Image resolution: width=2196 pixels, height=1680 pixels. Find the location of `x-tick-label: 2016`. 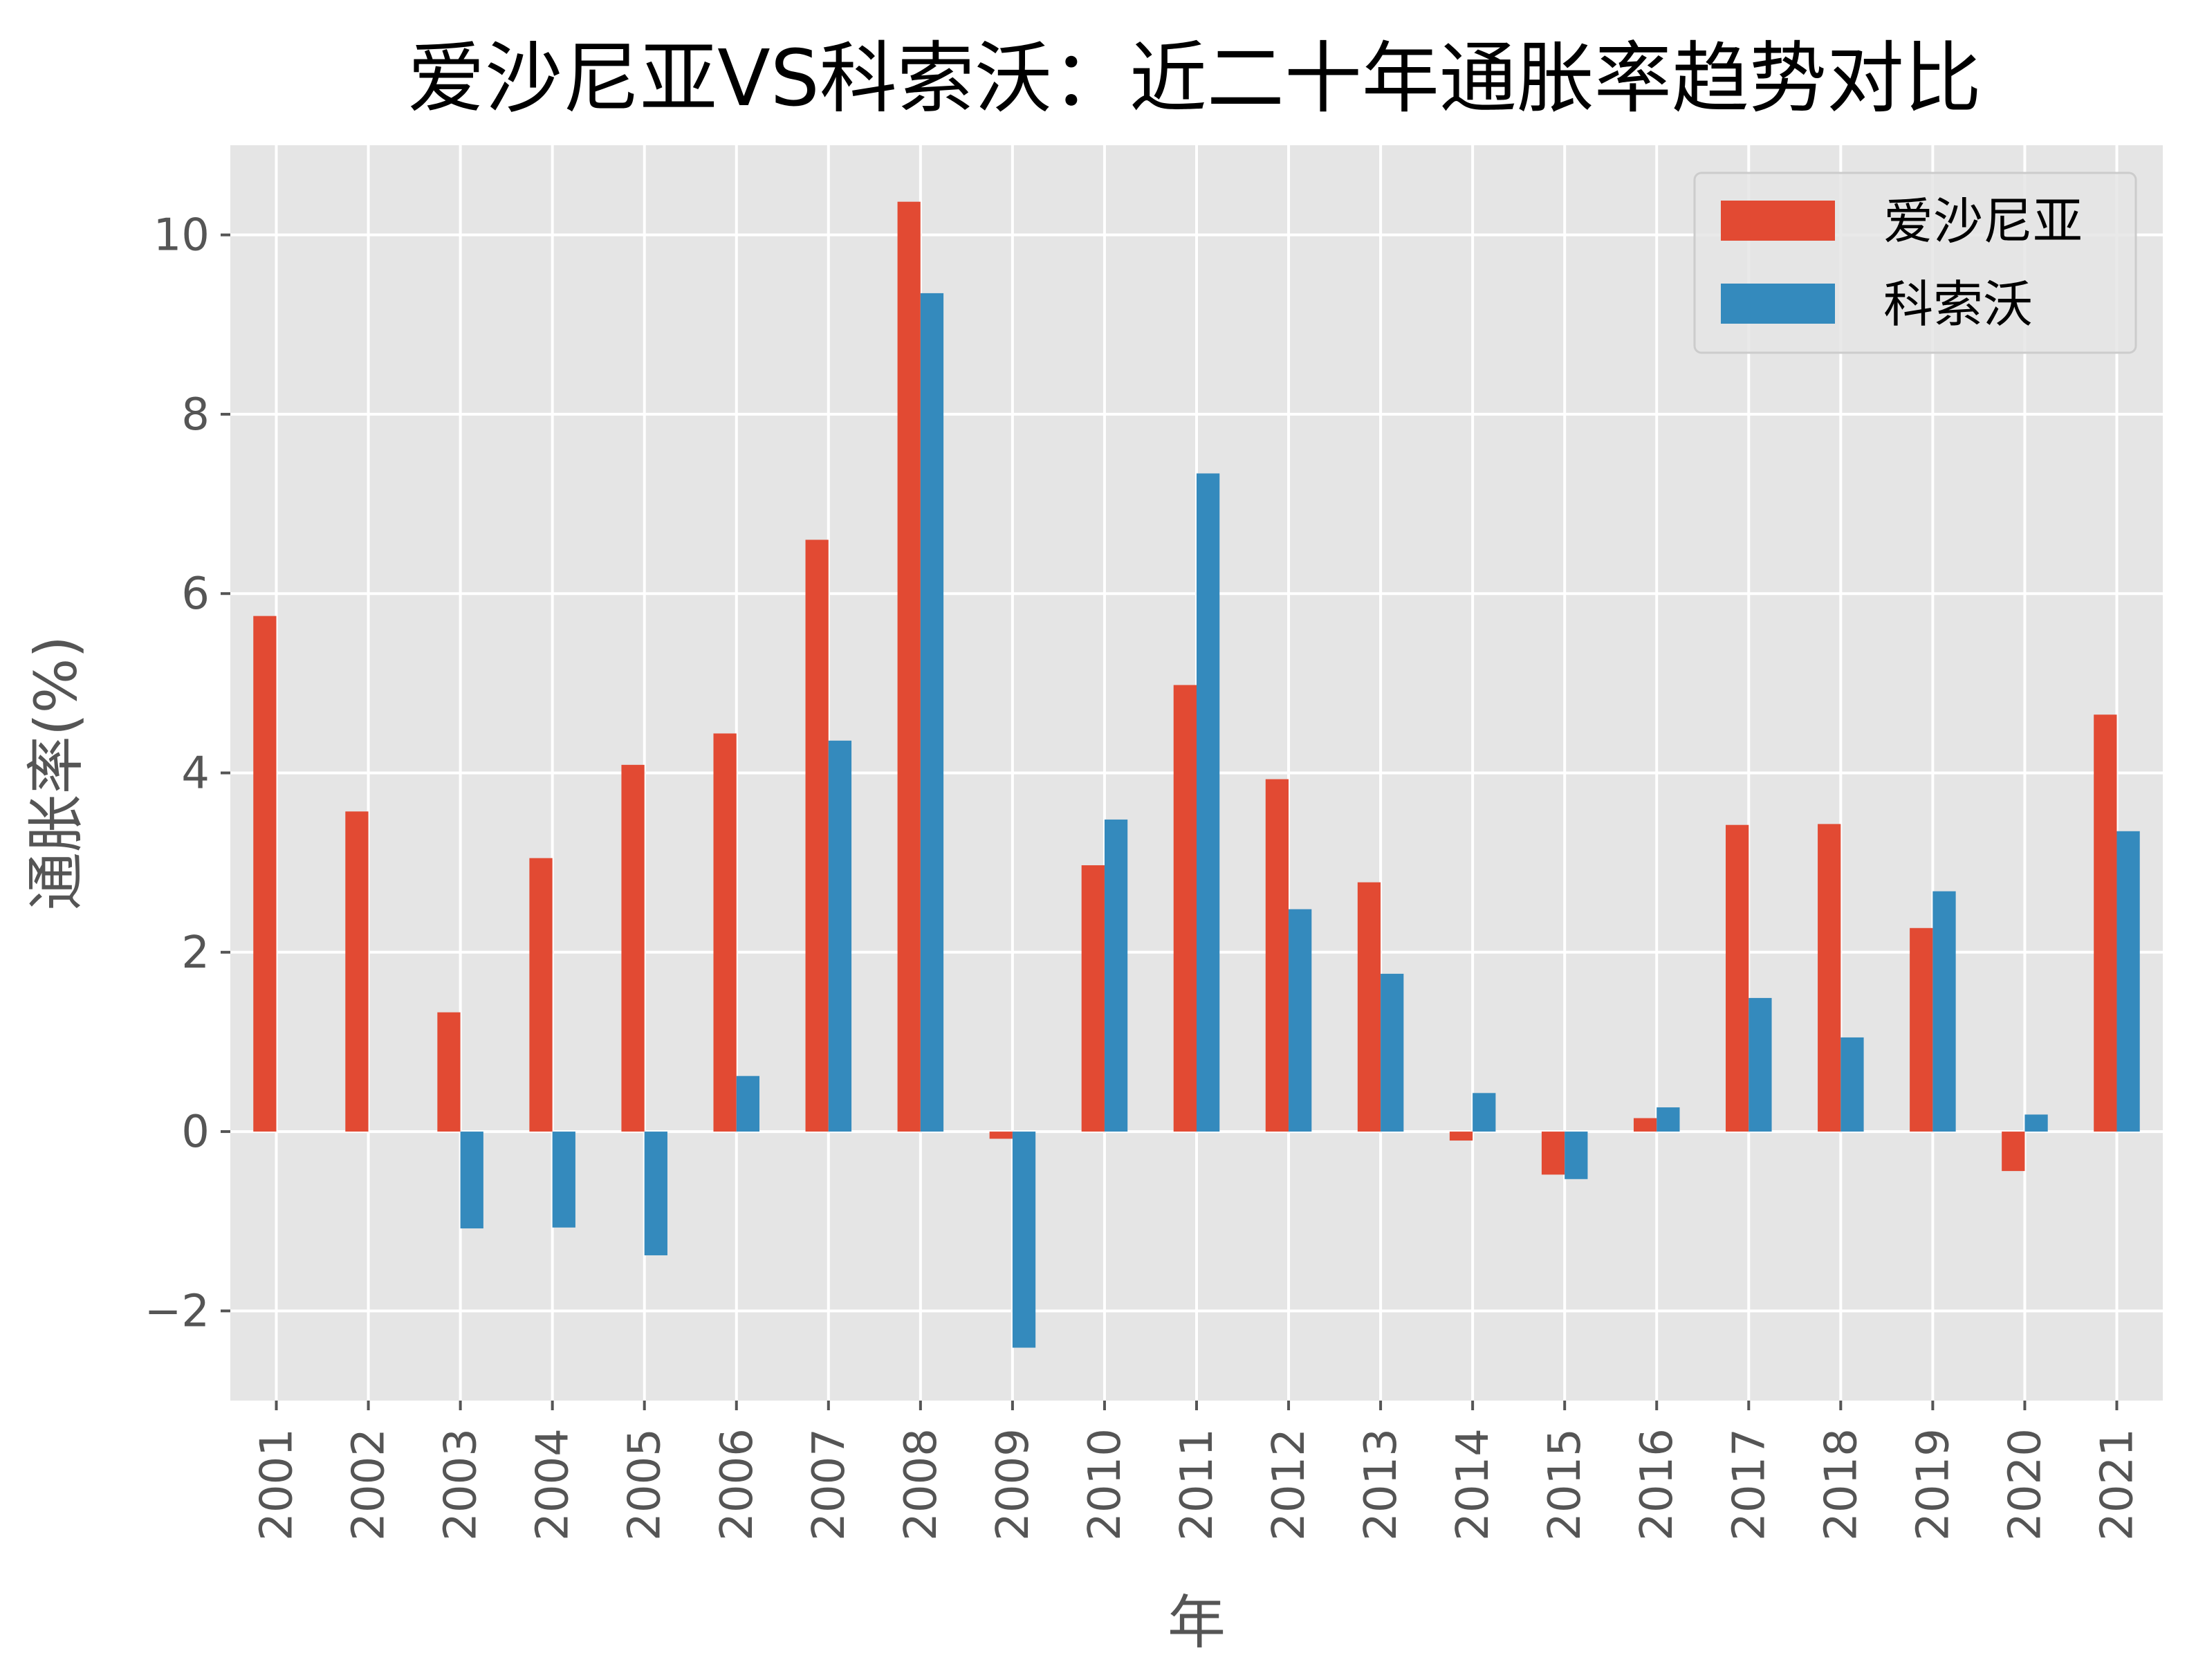

x-tick-label: 2016 is located at coordinates (1657, 1484).